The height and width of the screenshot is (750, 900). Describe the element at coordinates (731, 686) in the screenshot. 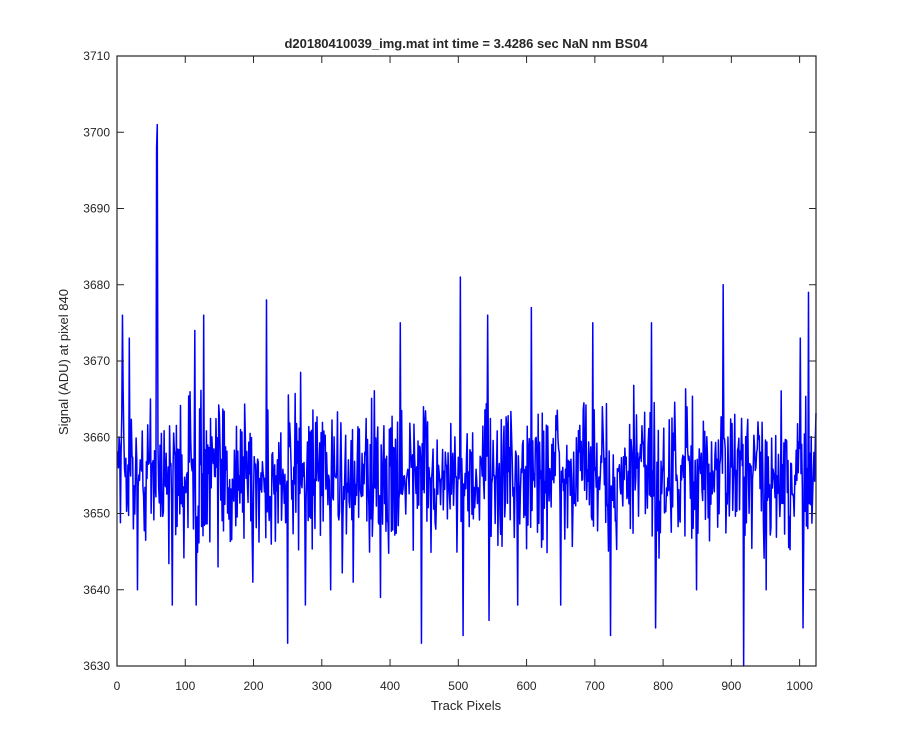

I see `x-tick-label: 900` at that location.